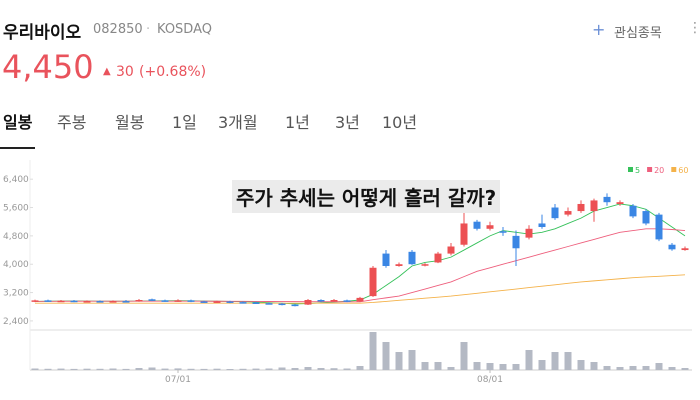  Describe the element at coordinates (16, 237) in the screenshot. I see `y-tick-label: 4,800` at that location.